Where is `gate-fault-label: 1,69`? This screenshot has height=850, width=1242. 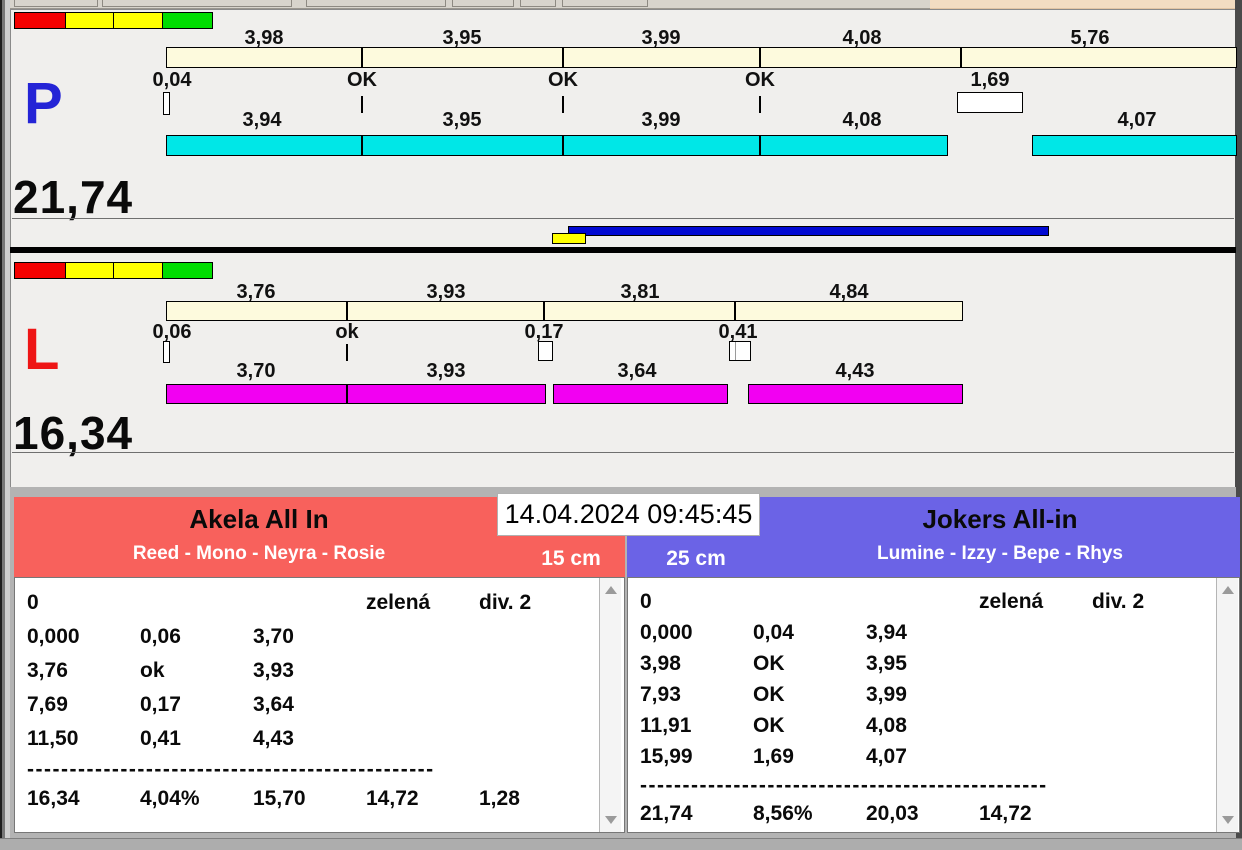 gate-fault-label: 1,69 is located at coordinates (990, 80).